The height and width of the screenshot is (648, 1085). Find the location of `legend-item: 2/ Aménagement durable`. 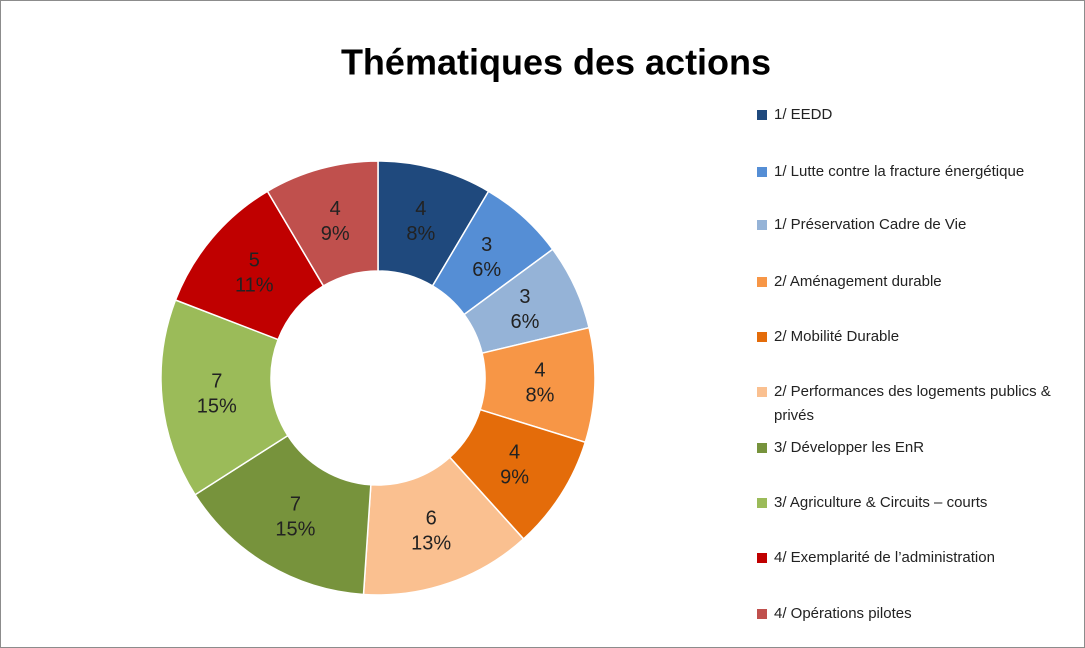

legend-item: 2/ Aménagement durable is located at coordinates (907, 282).